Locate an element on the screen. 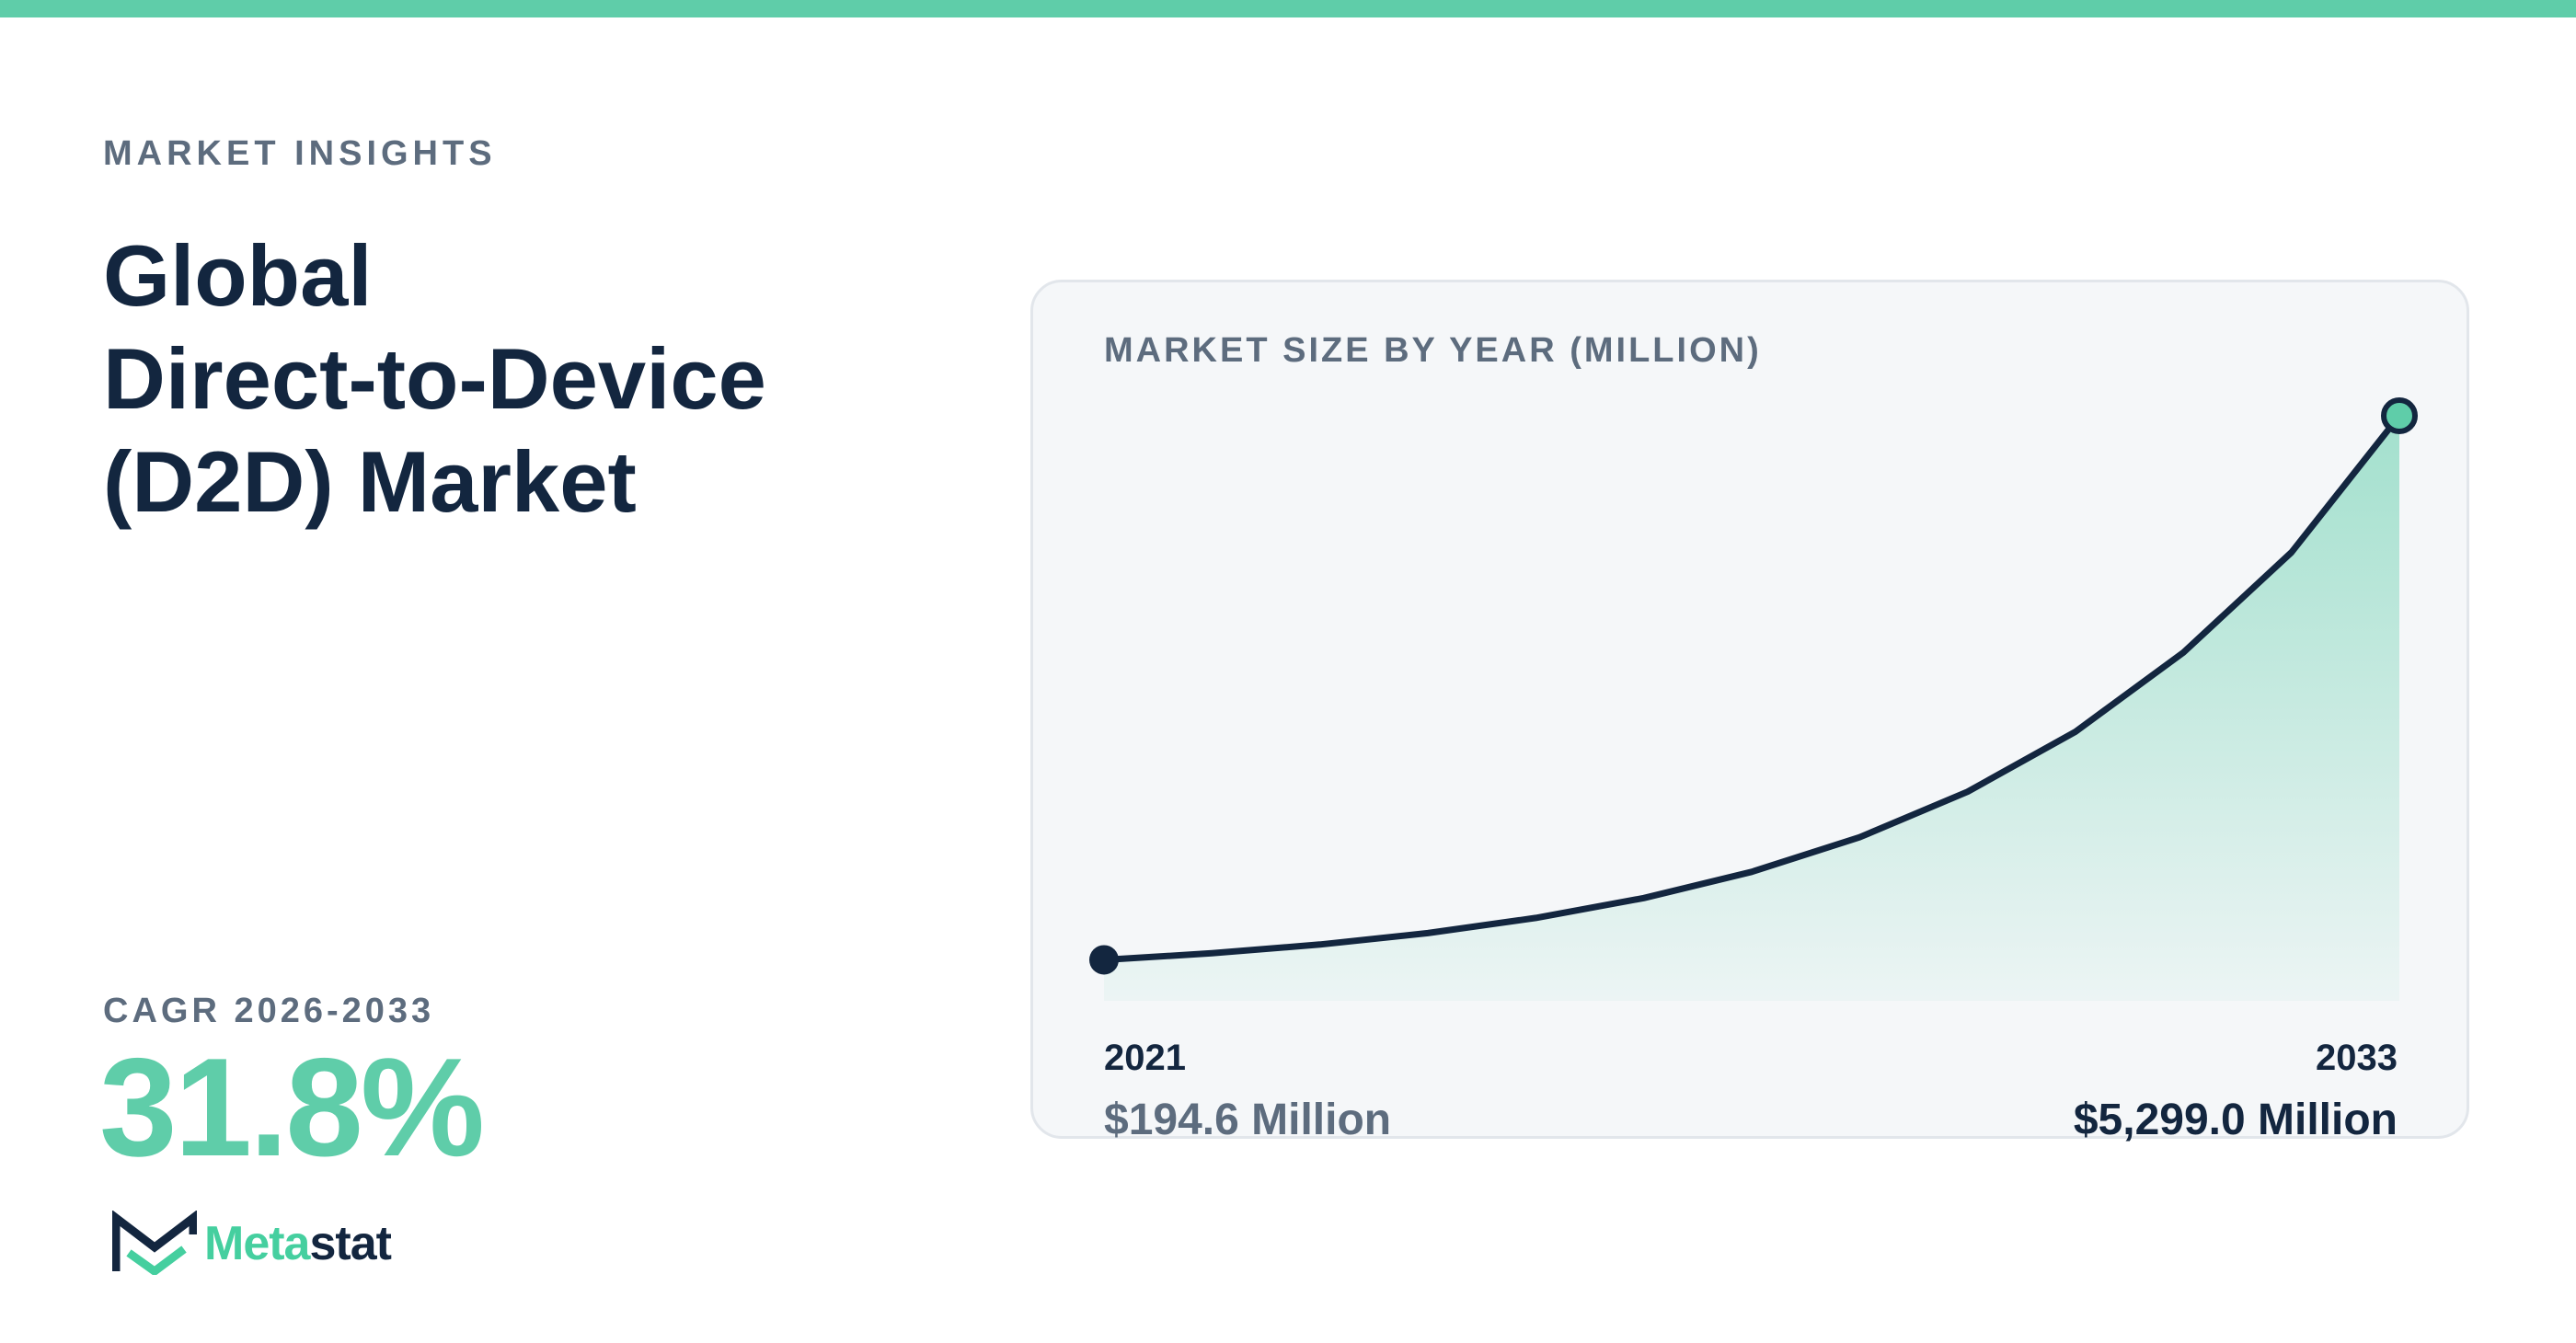 The height and width of the screenshot is (1343, 2576). chart-title: MARKET SIZE BY YEAR (MILLION) is located at coordinates (1433, 350).